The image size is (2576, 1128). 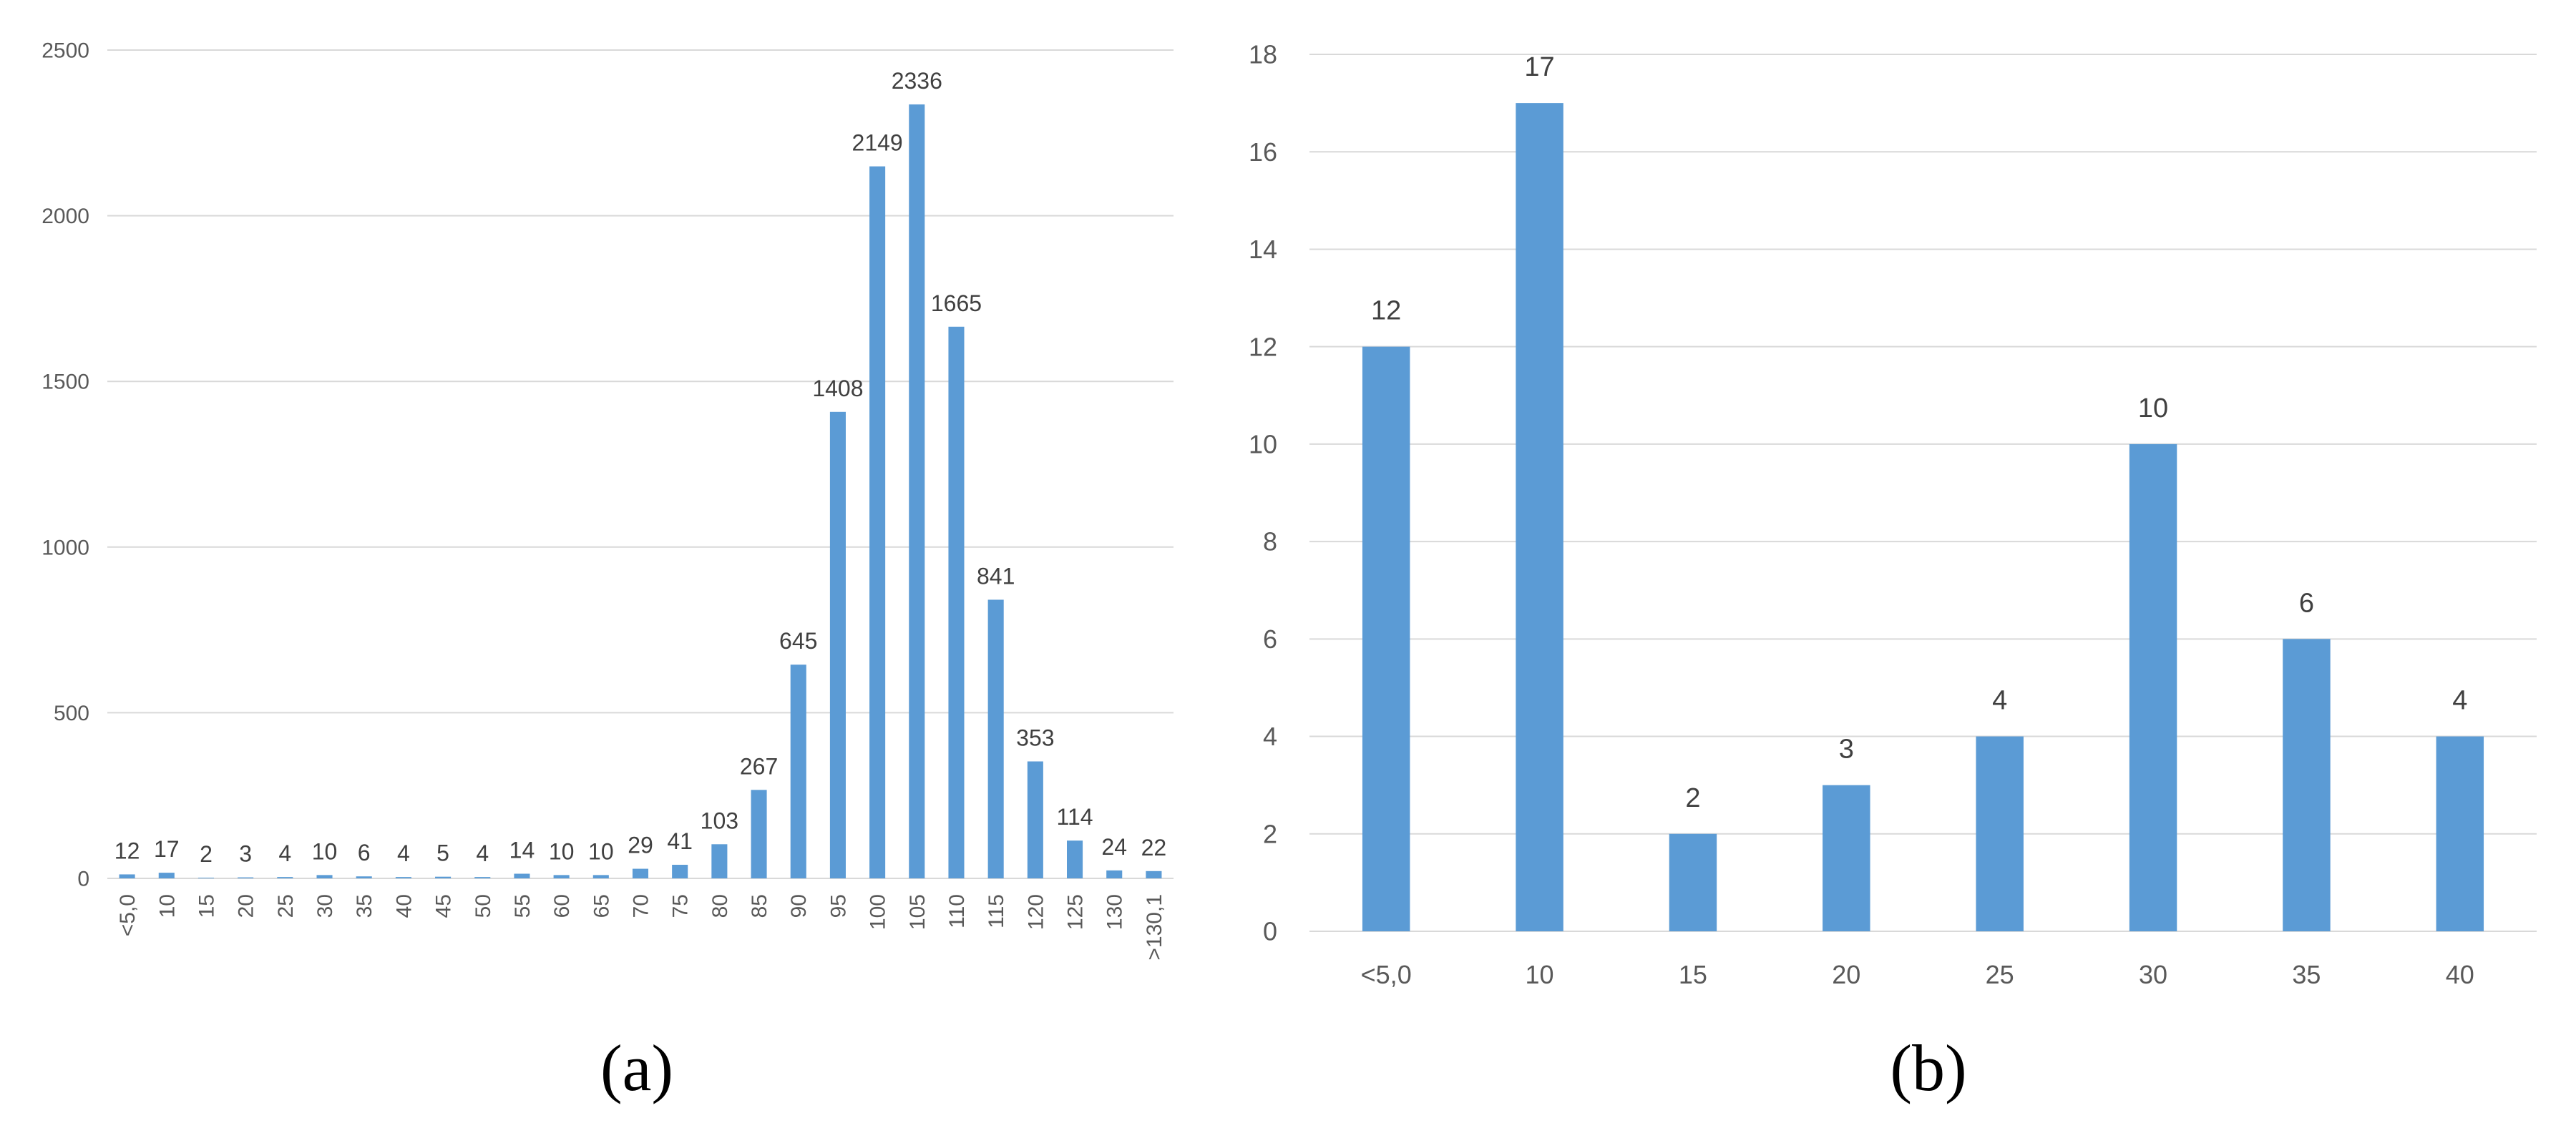 I want to click on x-tick-label: <5,0, so click(x=1386, y=974).